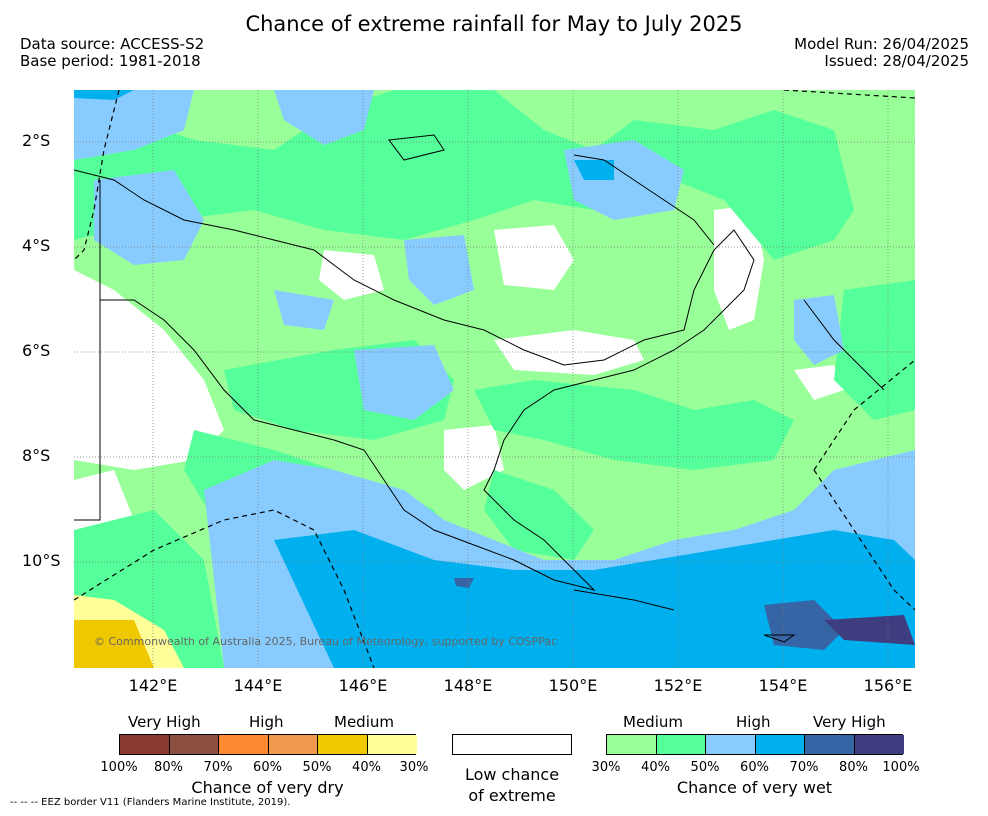  What do you see at coordinates (655, 767) in the screenshot?
I see `wet-pct-label: 40%` at bounding box center [655, 767].